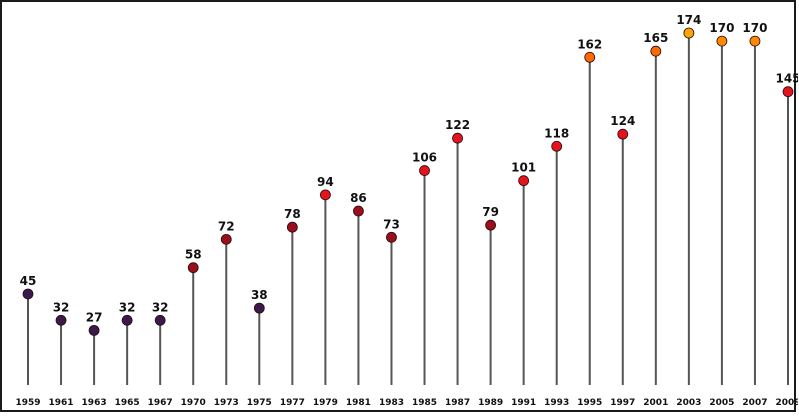  Describe the element at coordinates (292, 227) in the screenshot. I see `marker-1977` at that location.